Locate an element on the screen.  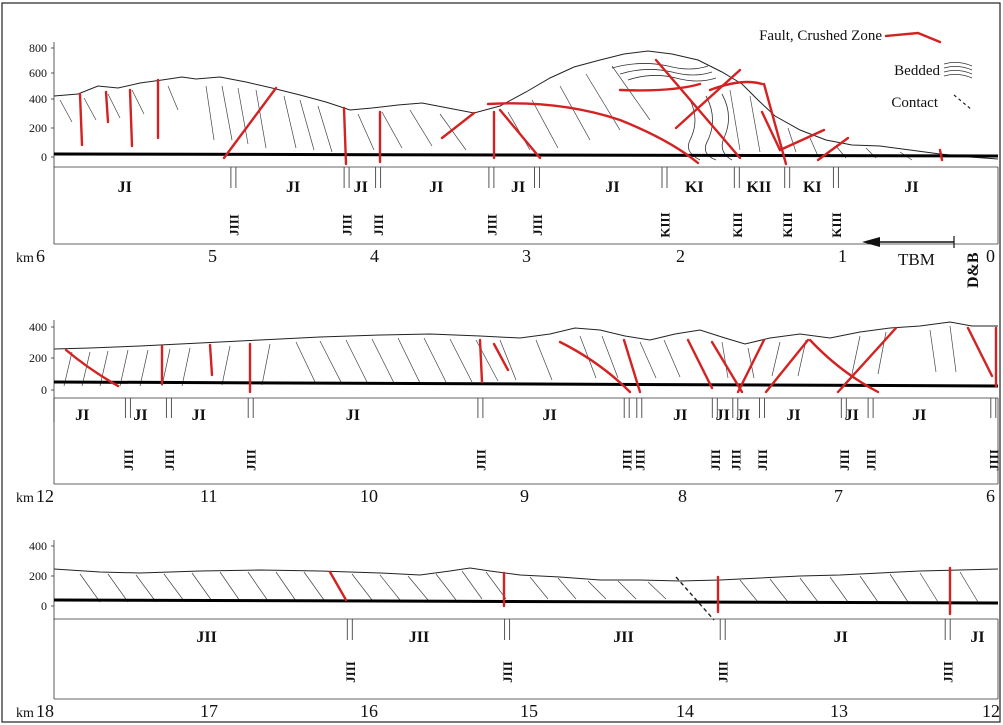
tbm-arrow: TBM is located at coordinates (908, 252).